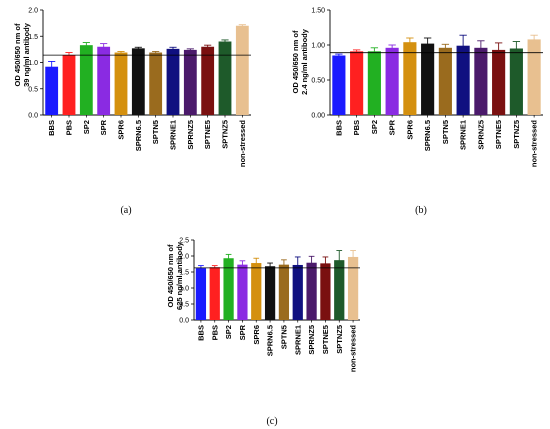 The image size is (550, 429). What do you see at coordinates (445, 81) in the screenshot?
I see `panel-b-bar-sptn5` at bounding box center [445, 81].